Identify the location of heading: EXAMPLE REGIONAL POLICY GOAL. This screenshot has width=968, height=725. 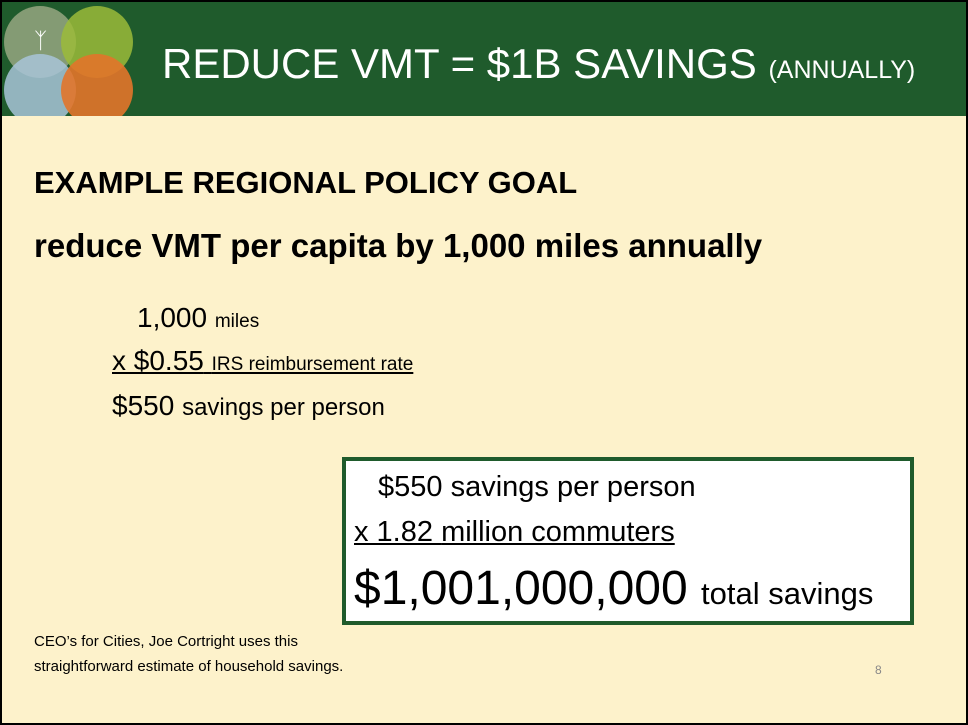
(306, 182).